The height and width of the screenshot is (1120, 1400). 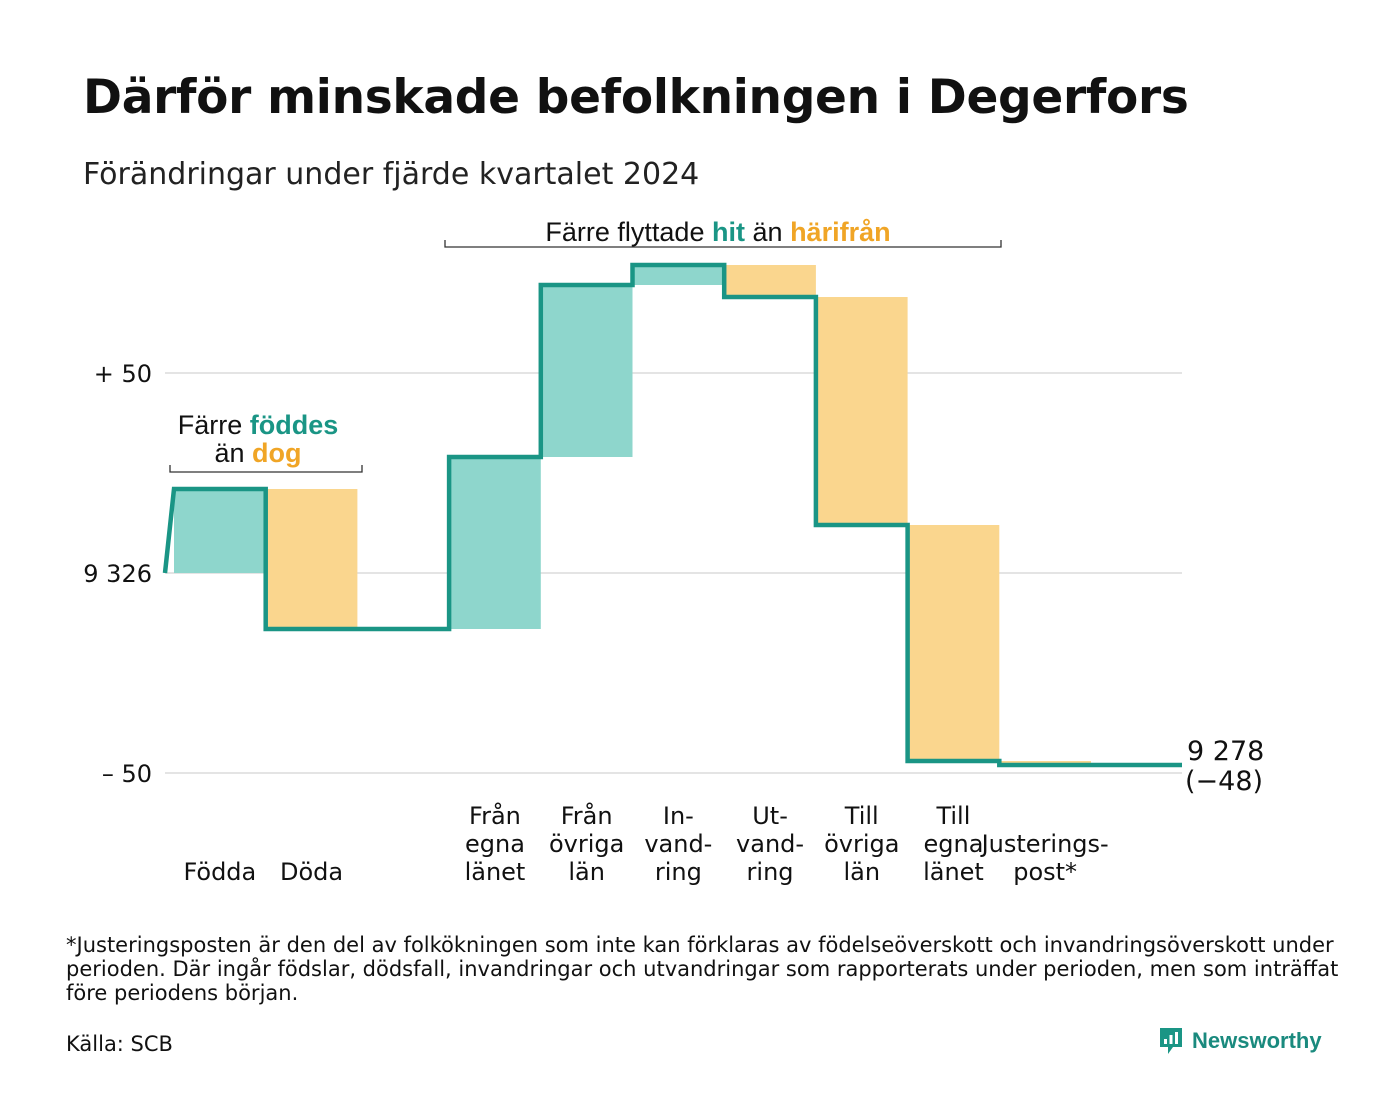 What do you see at coordinates (1225, 751) in the screenshot?
I see `end-value-label: 9 278` at bounding box center [1225, 751].